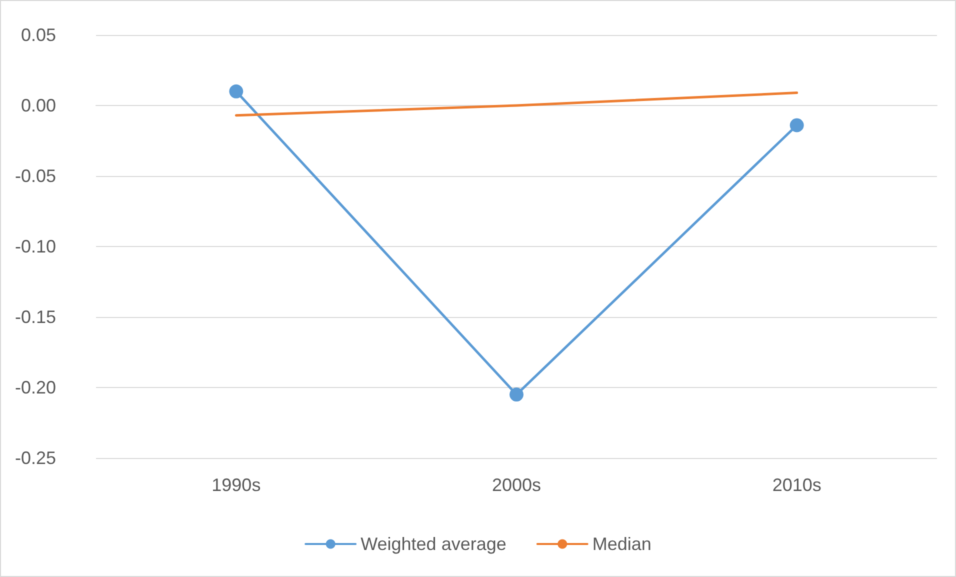  I want to click on y-tick-label: -0.15, so click(35, 317).